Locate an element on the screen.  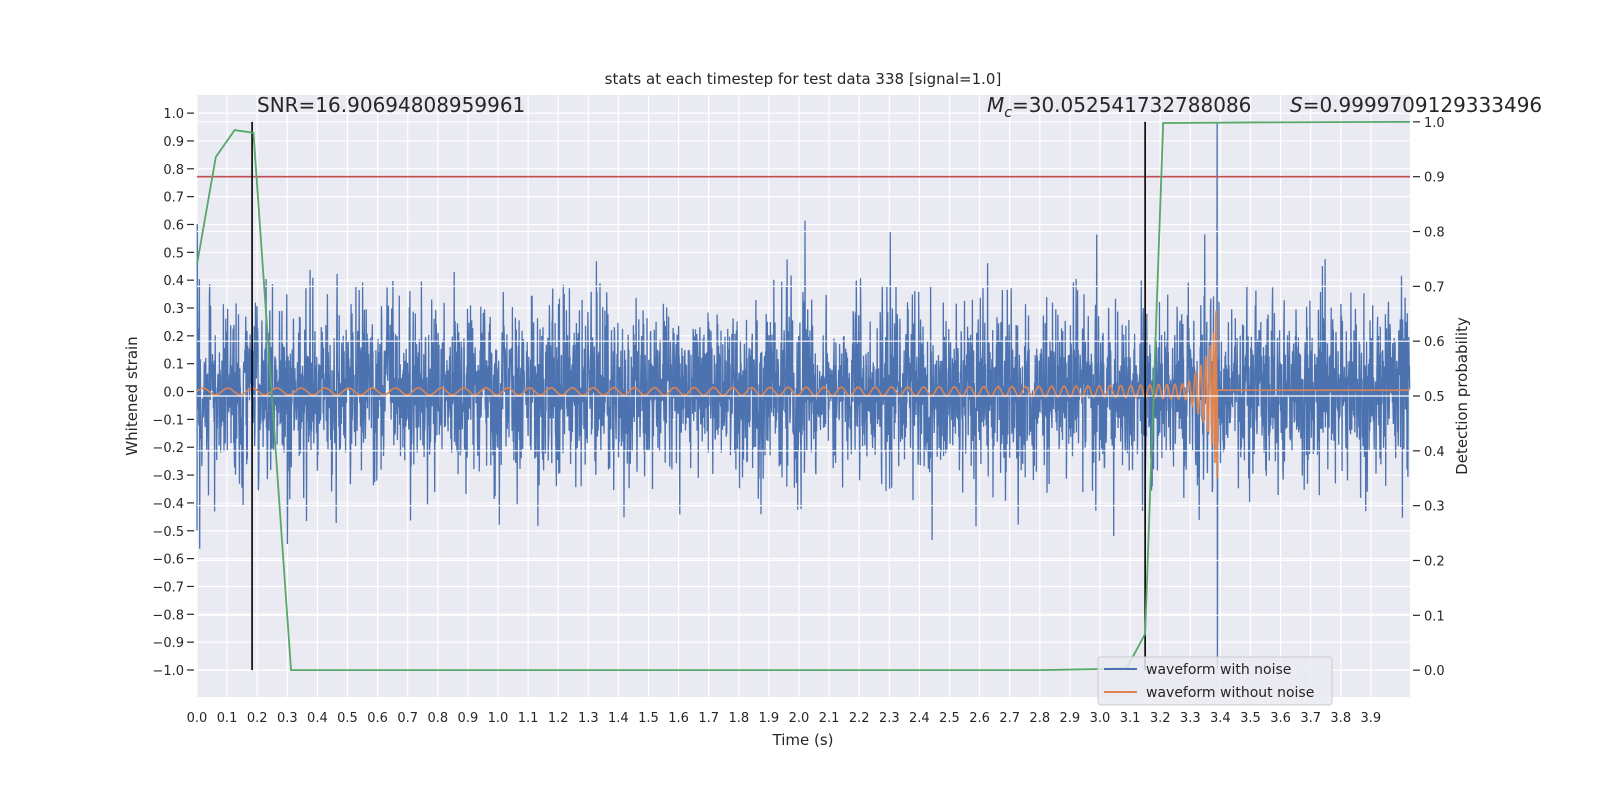
x-tick-label: 3.5 is located at coordinates (1250, 718).